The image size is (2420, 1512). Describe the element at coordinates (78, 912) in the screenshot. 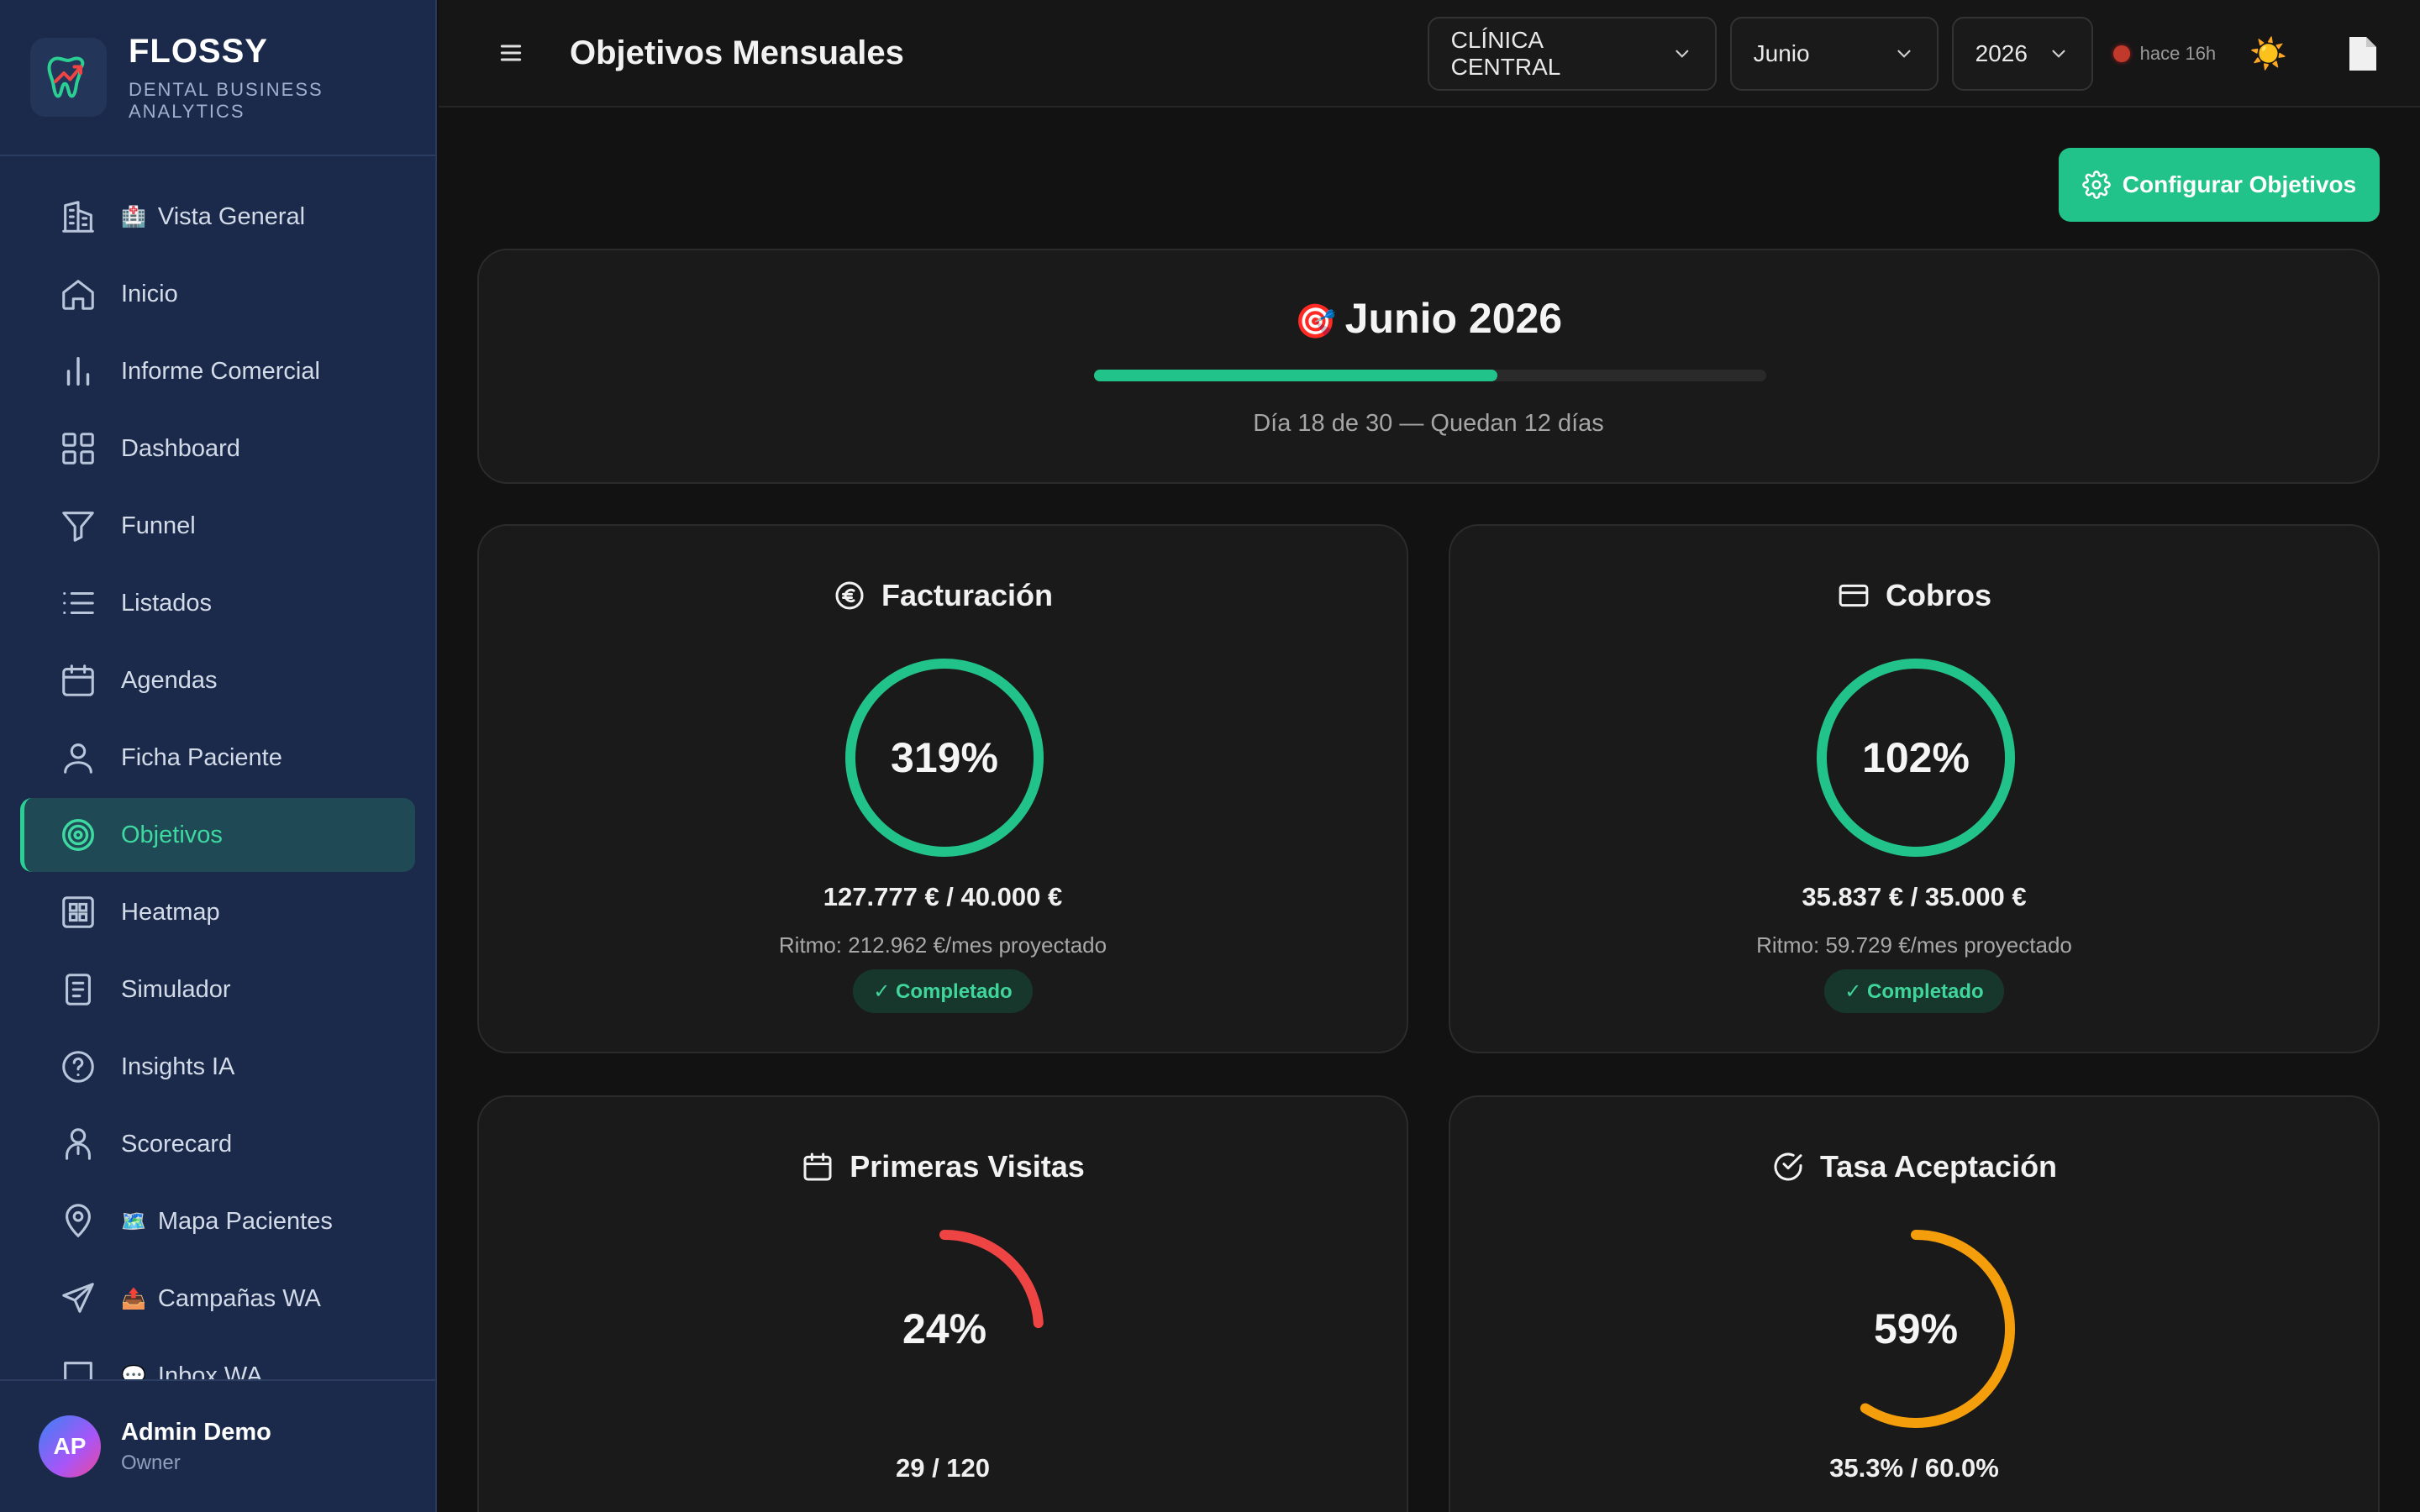

I see `heatmap-icon` at that location.